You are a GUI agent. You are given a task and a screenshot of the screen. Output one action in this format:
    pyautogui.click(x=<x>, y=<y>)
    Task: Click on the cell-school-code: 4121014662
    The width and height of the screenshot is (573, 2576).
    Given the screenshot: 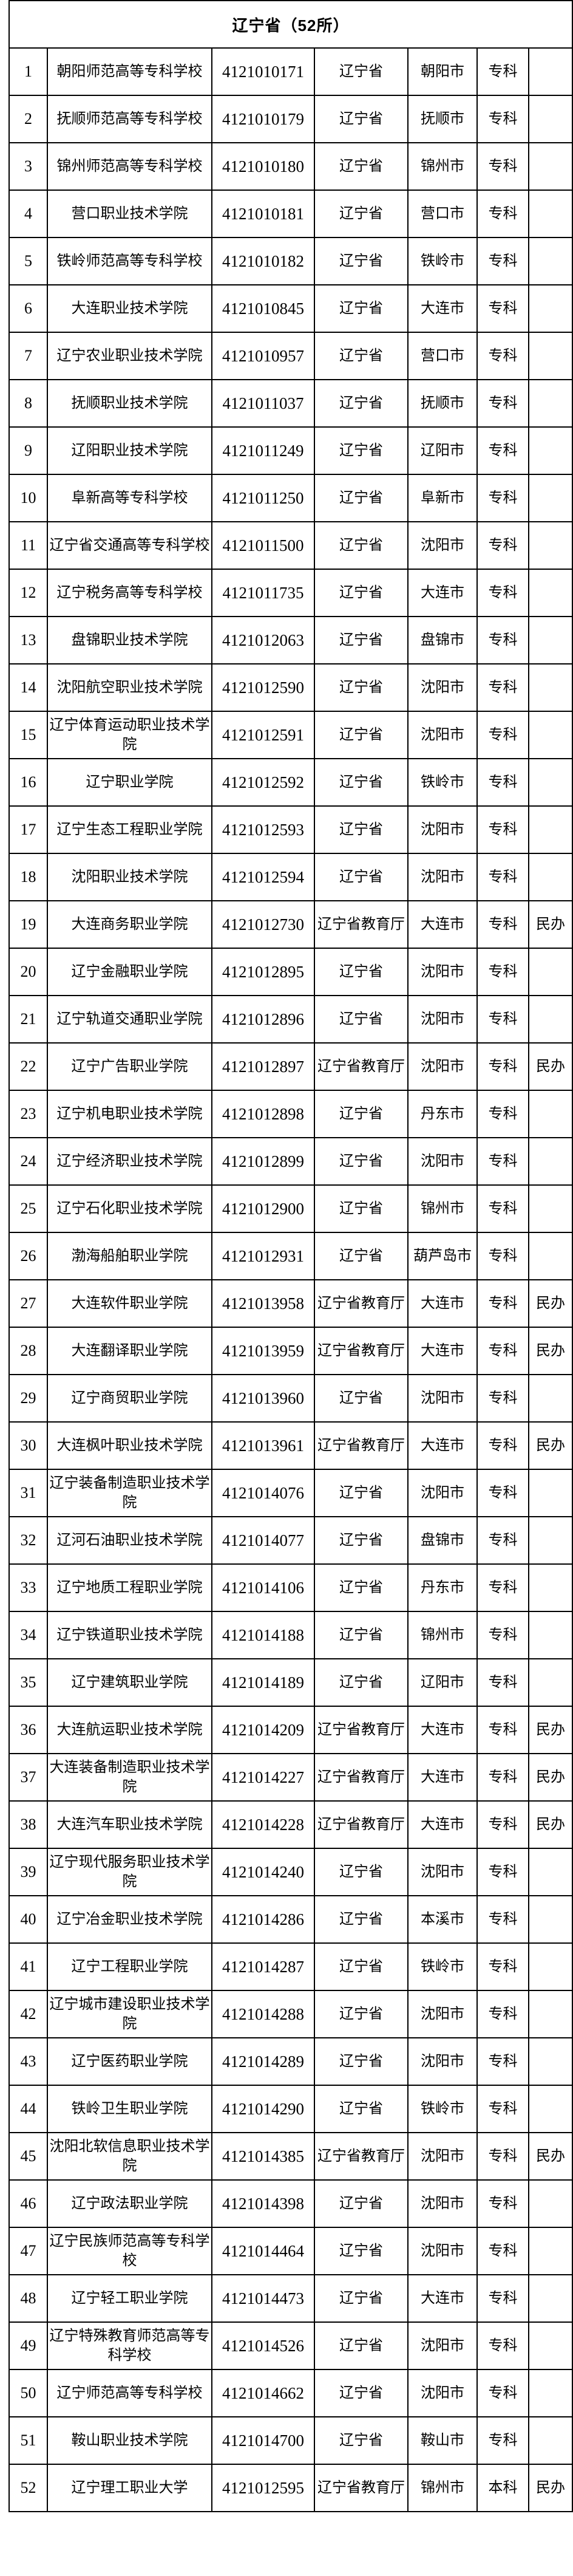 What is the action you would take?
    pyautogui.click(x=263, y=2393)
    